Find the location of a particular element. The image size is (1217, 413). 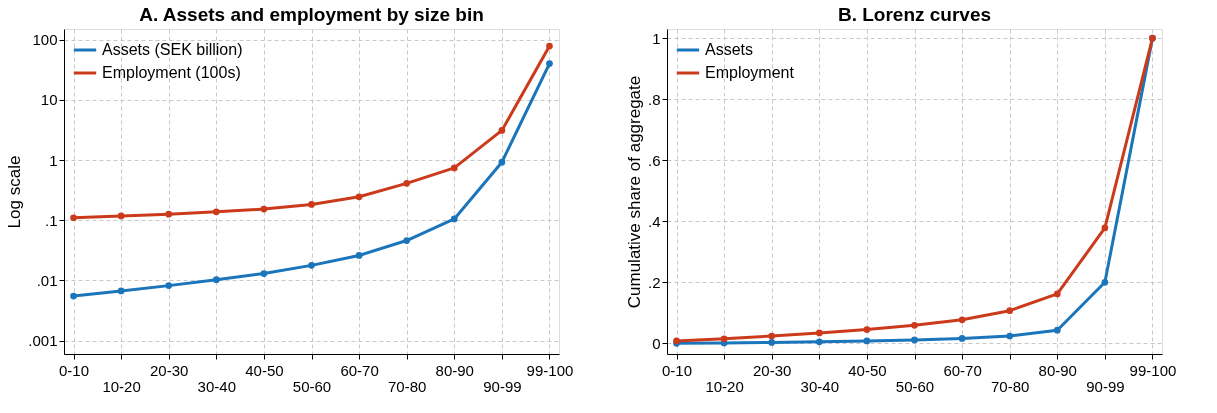

y-axis-title: Log scale is located at coordinates (15, 192).